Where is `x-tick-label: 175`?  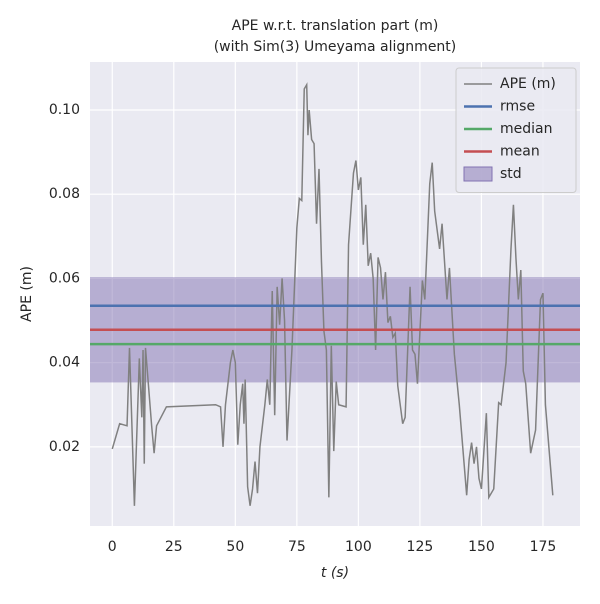
x-tick-label: 175 is located at coordinates (543, 547).